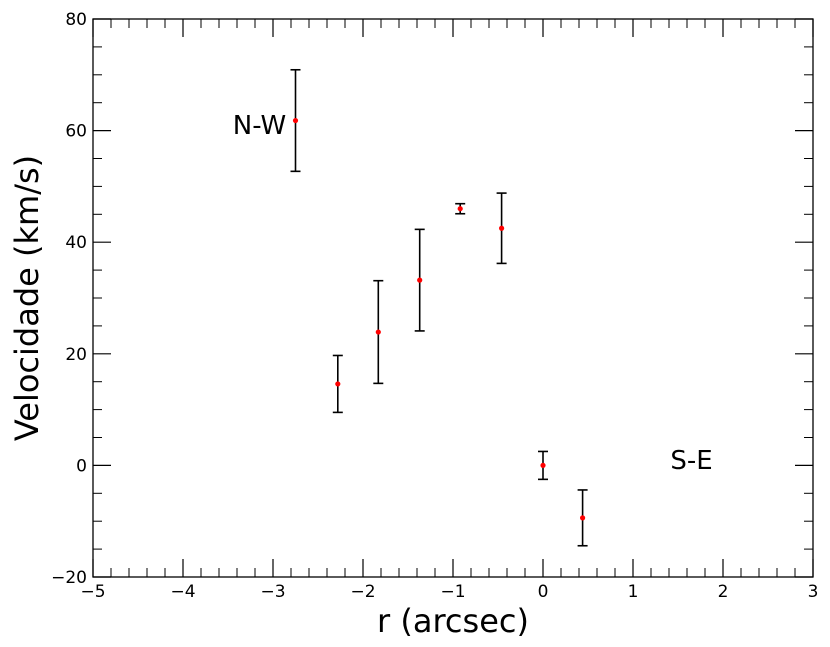 This screenshot has height=647, width=830. I want to click on y-tick-label: 0, so click(81, 466).